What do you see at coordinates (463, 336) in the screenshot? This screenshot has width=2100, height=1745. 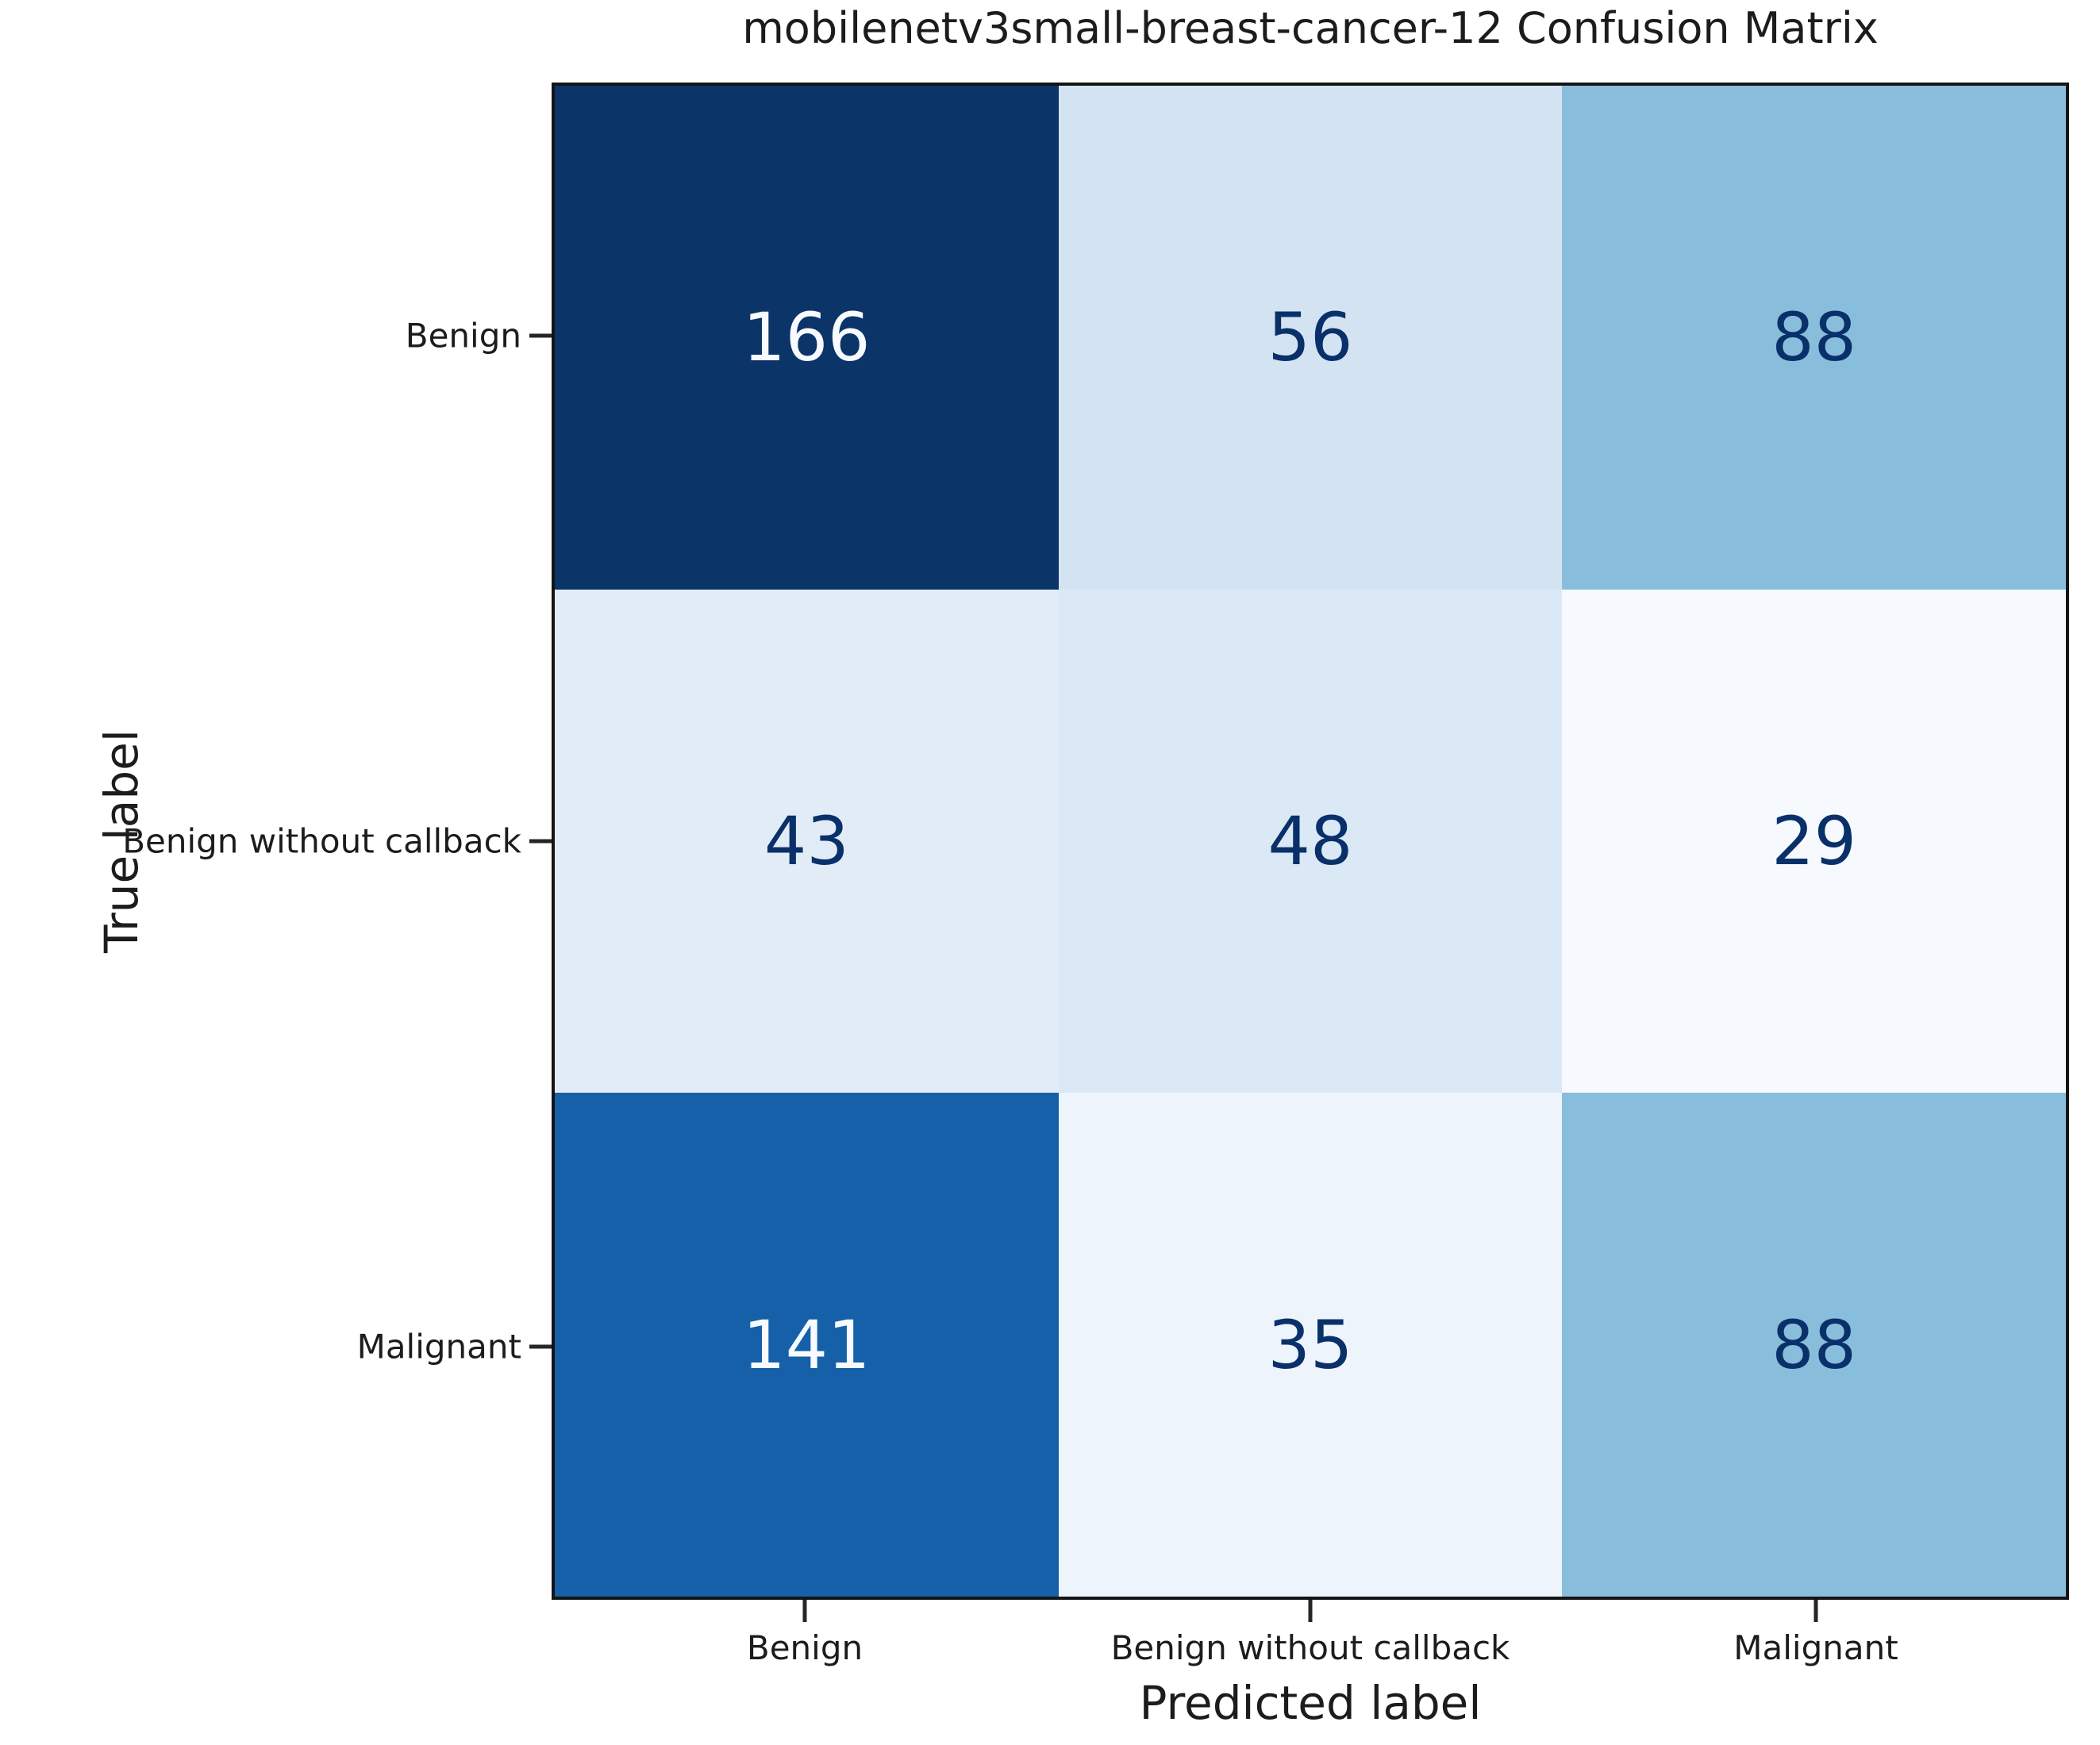 I see `y-tick-label: Benign` at bounding box center [463, 336].